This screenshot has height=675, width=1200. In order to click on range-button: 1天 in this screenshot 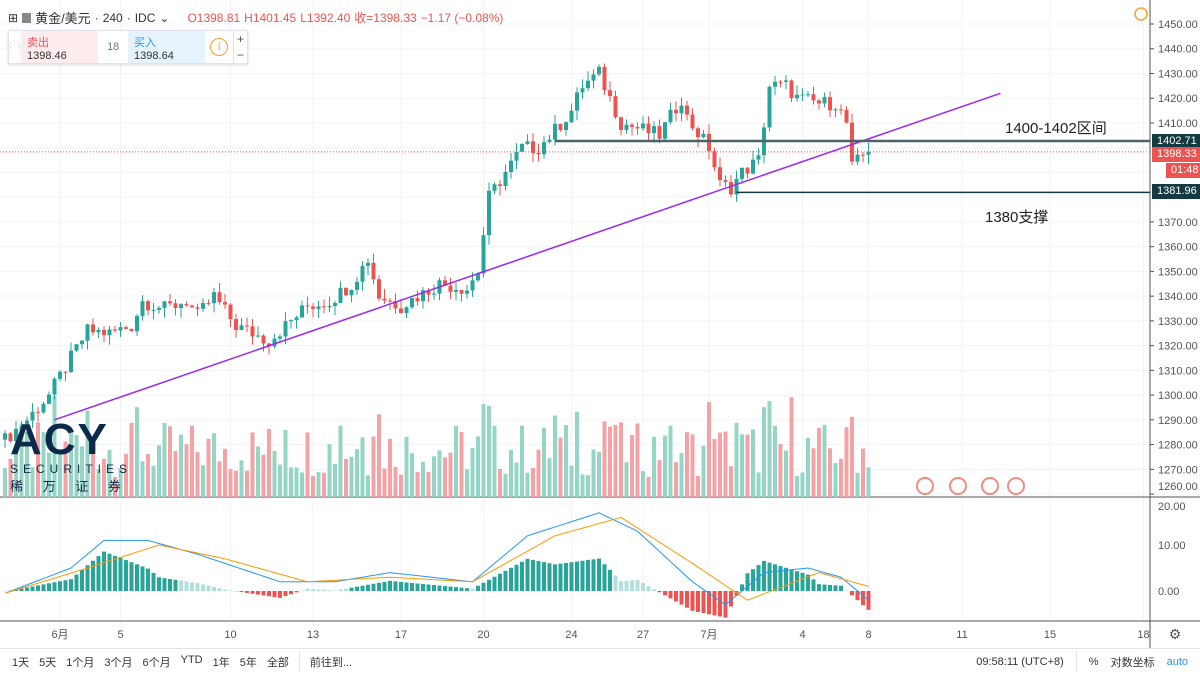, I will do `click(21, 663)`.